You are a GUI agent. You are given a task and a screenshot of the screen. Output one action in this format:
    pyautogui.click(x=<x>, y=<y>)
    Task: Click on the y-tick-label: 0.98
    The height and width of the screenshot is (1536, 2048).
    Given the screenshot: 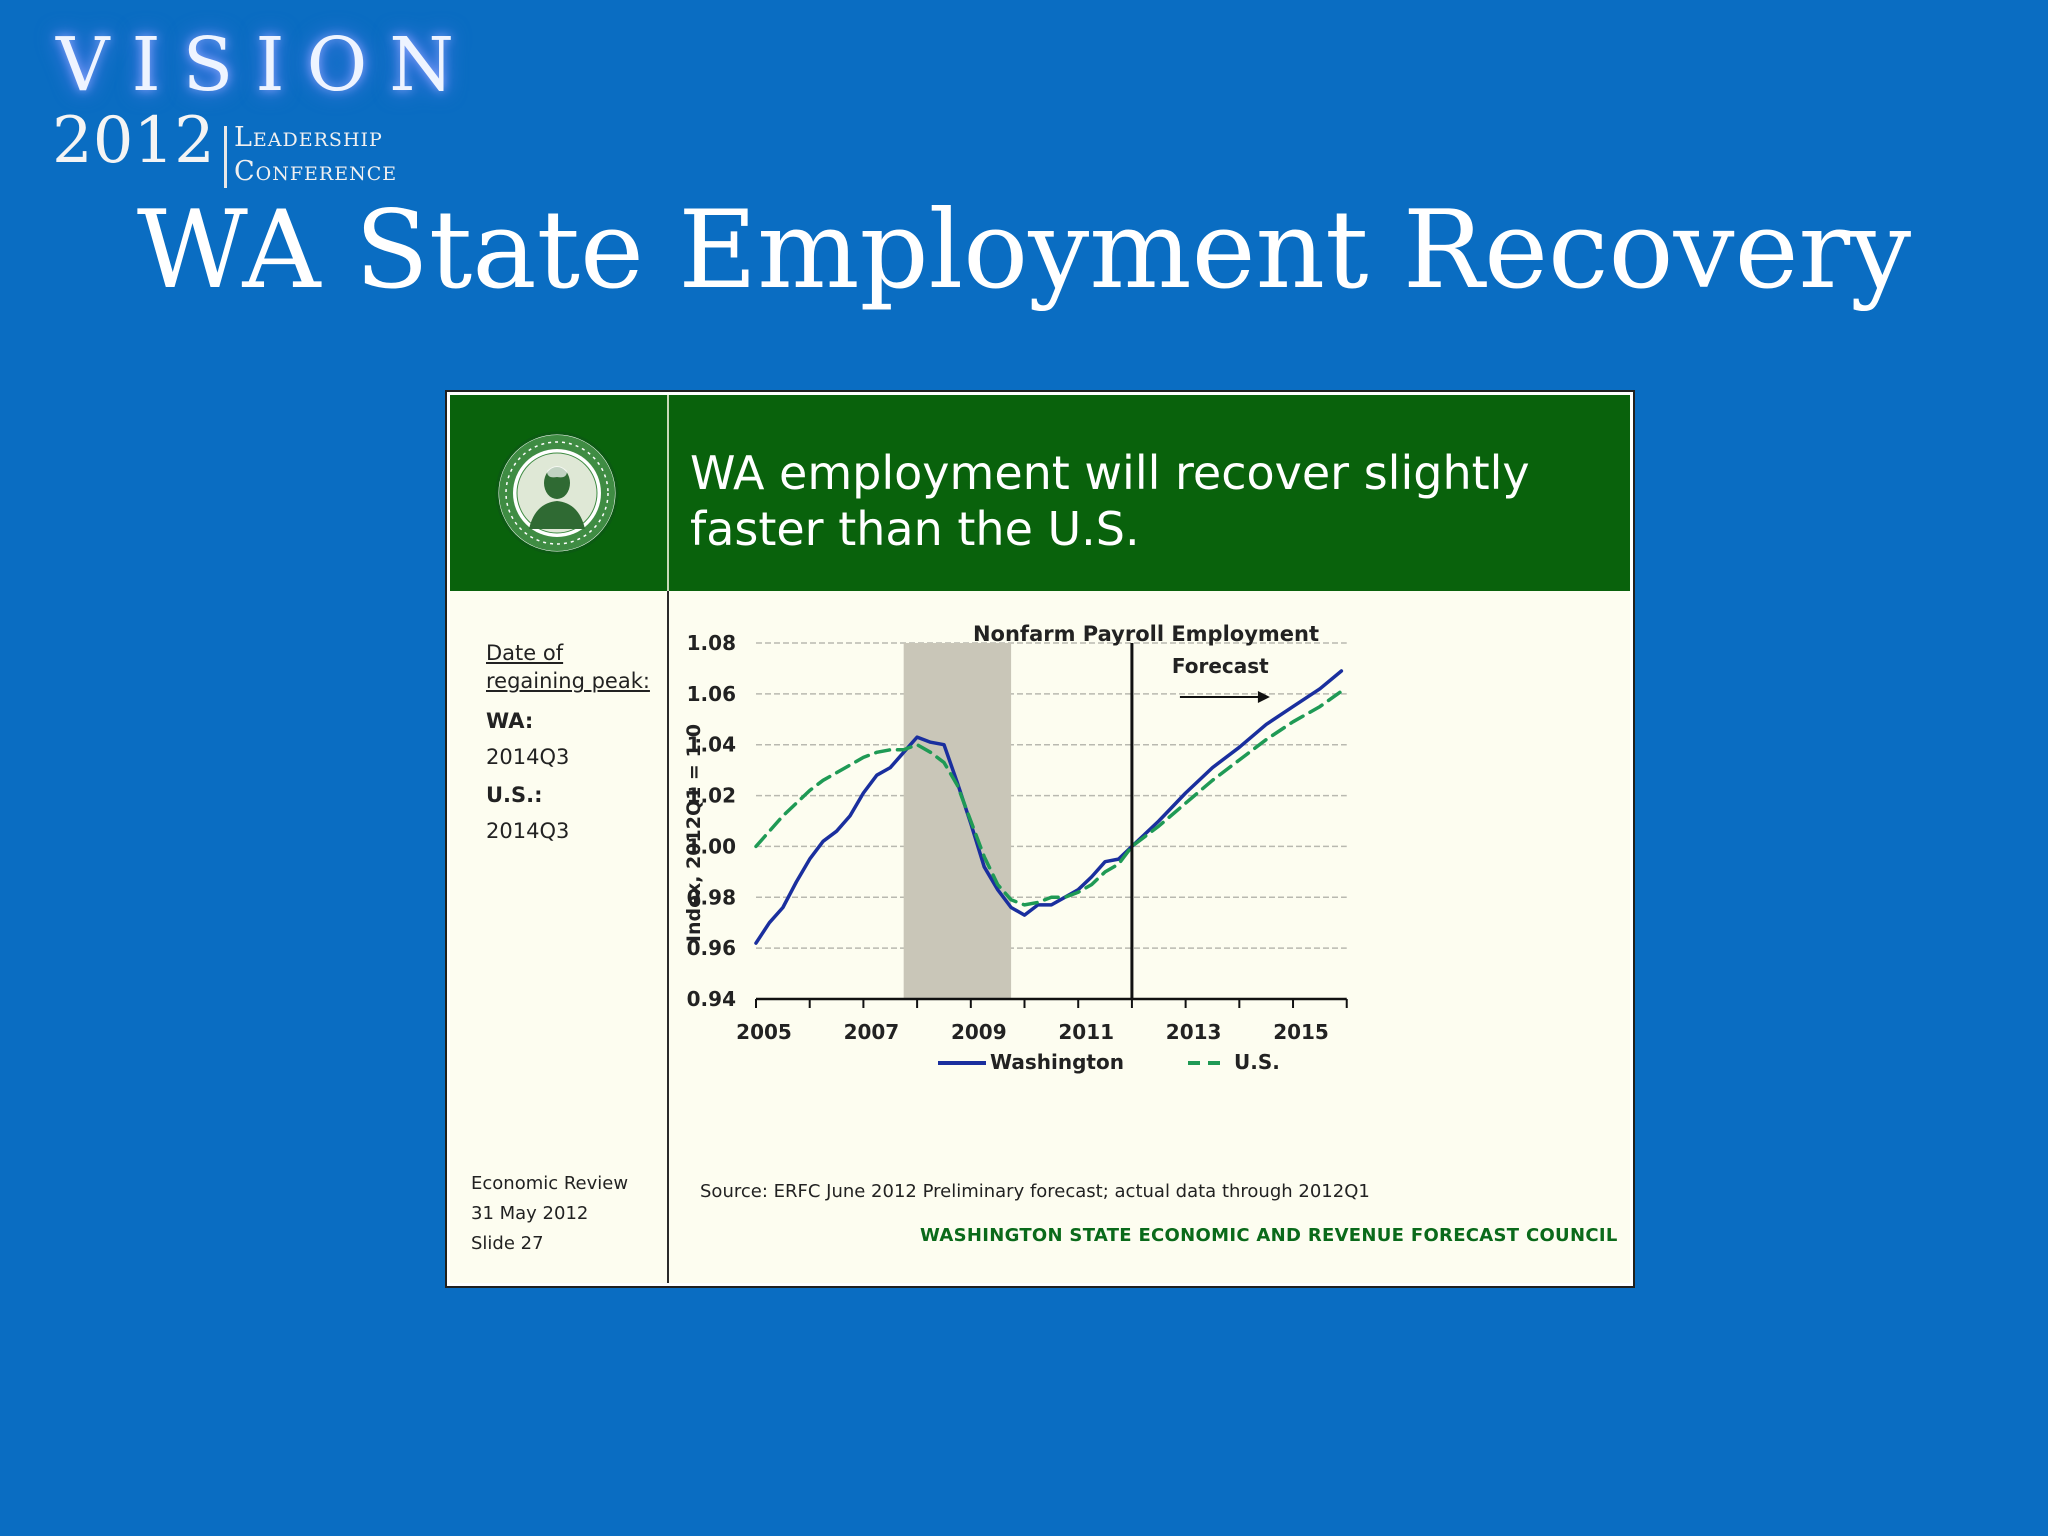 What is the action you would take?
    pyautogui.click(x=711, y=897)
    